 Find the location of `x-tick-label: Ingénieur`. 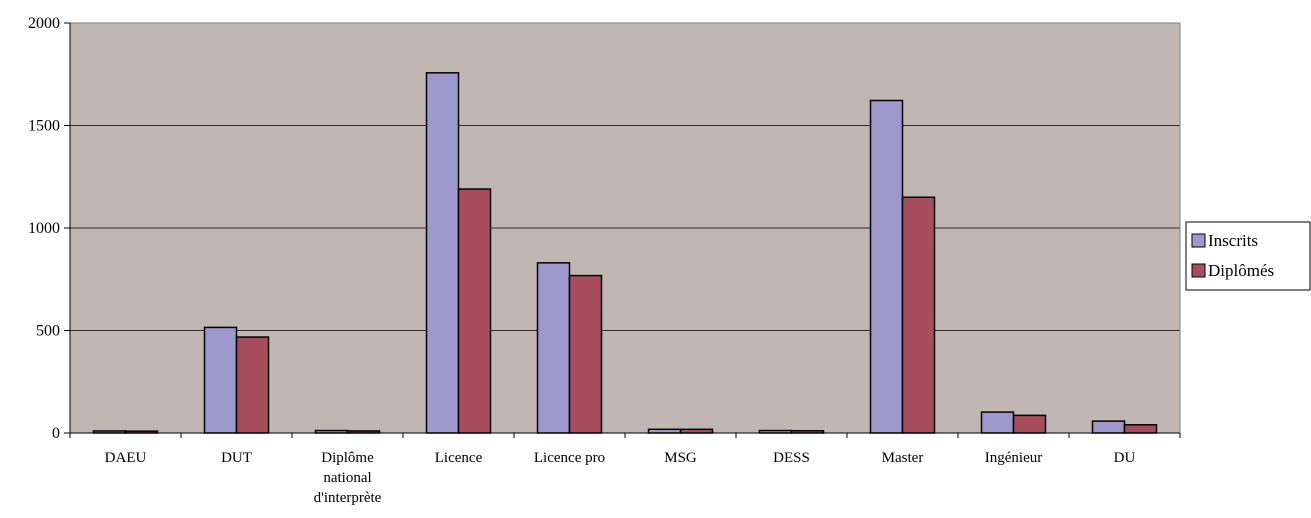

x-tick-label: Ingénieur is located at coordinates (1013, 458).